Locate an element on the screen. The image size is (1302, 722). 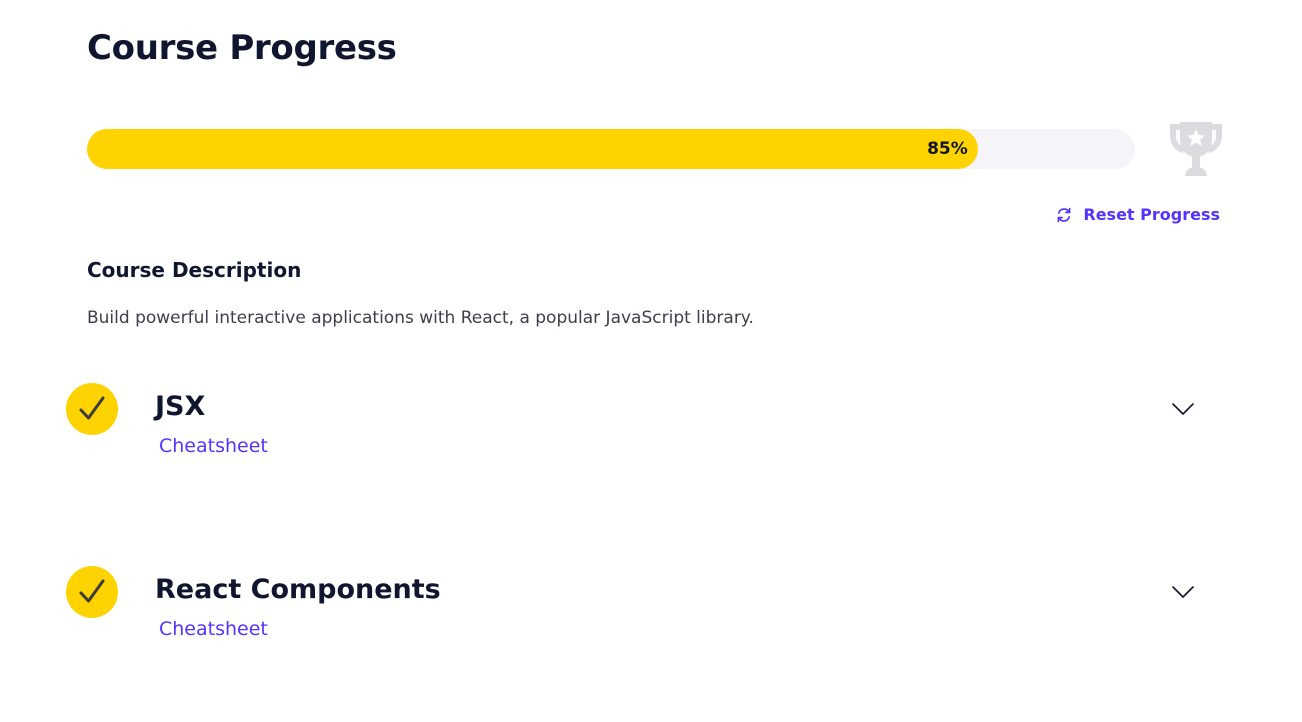
reset-progress-label: Reset Progress is located at coordinates (1151, 214).